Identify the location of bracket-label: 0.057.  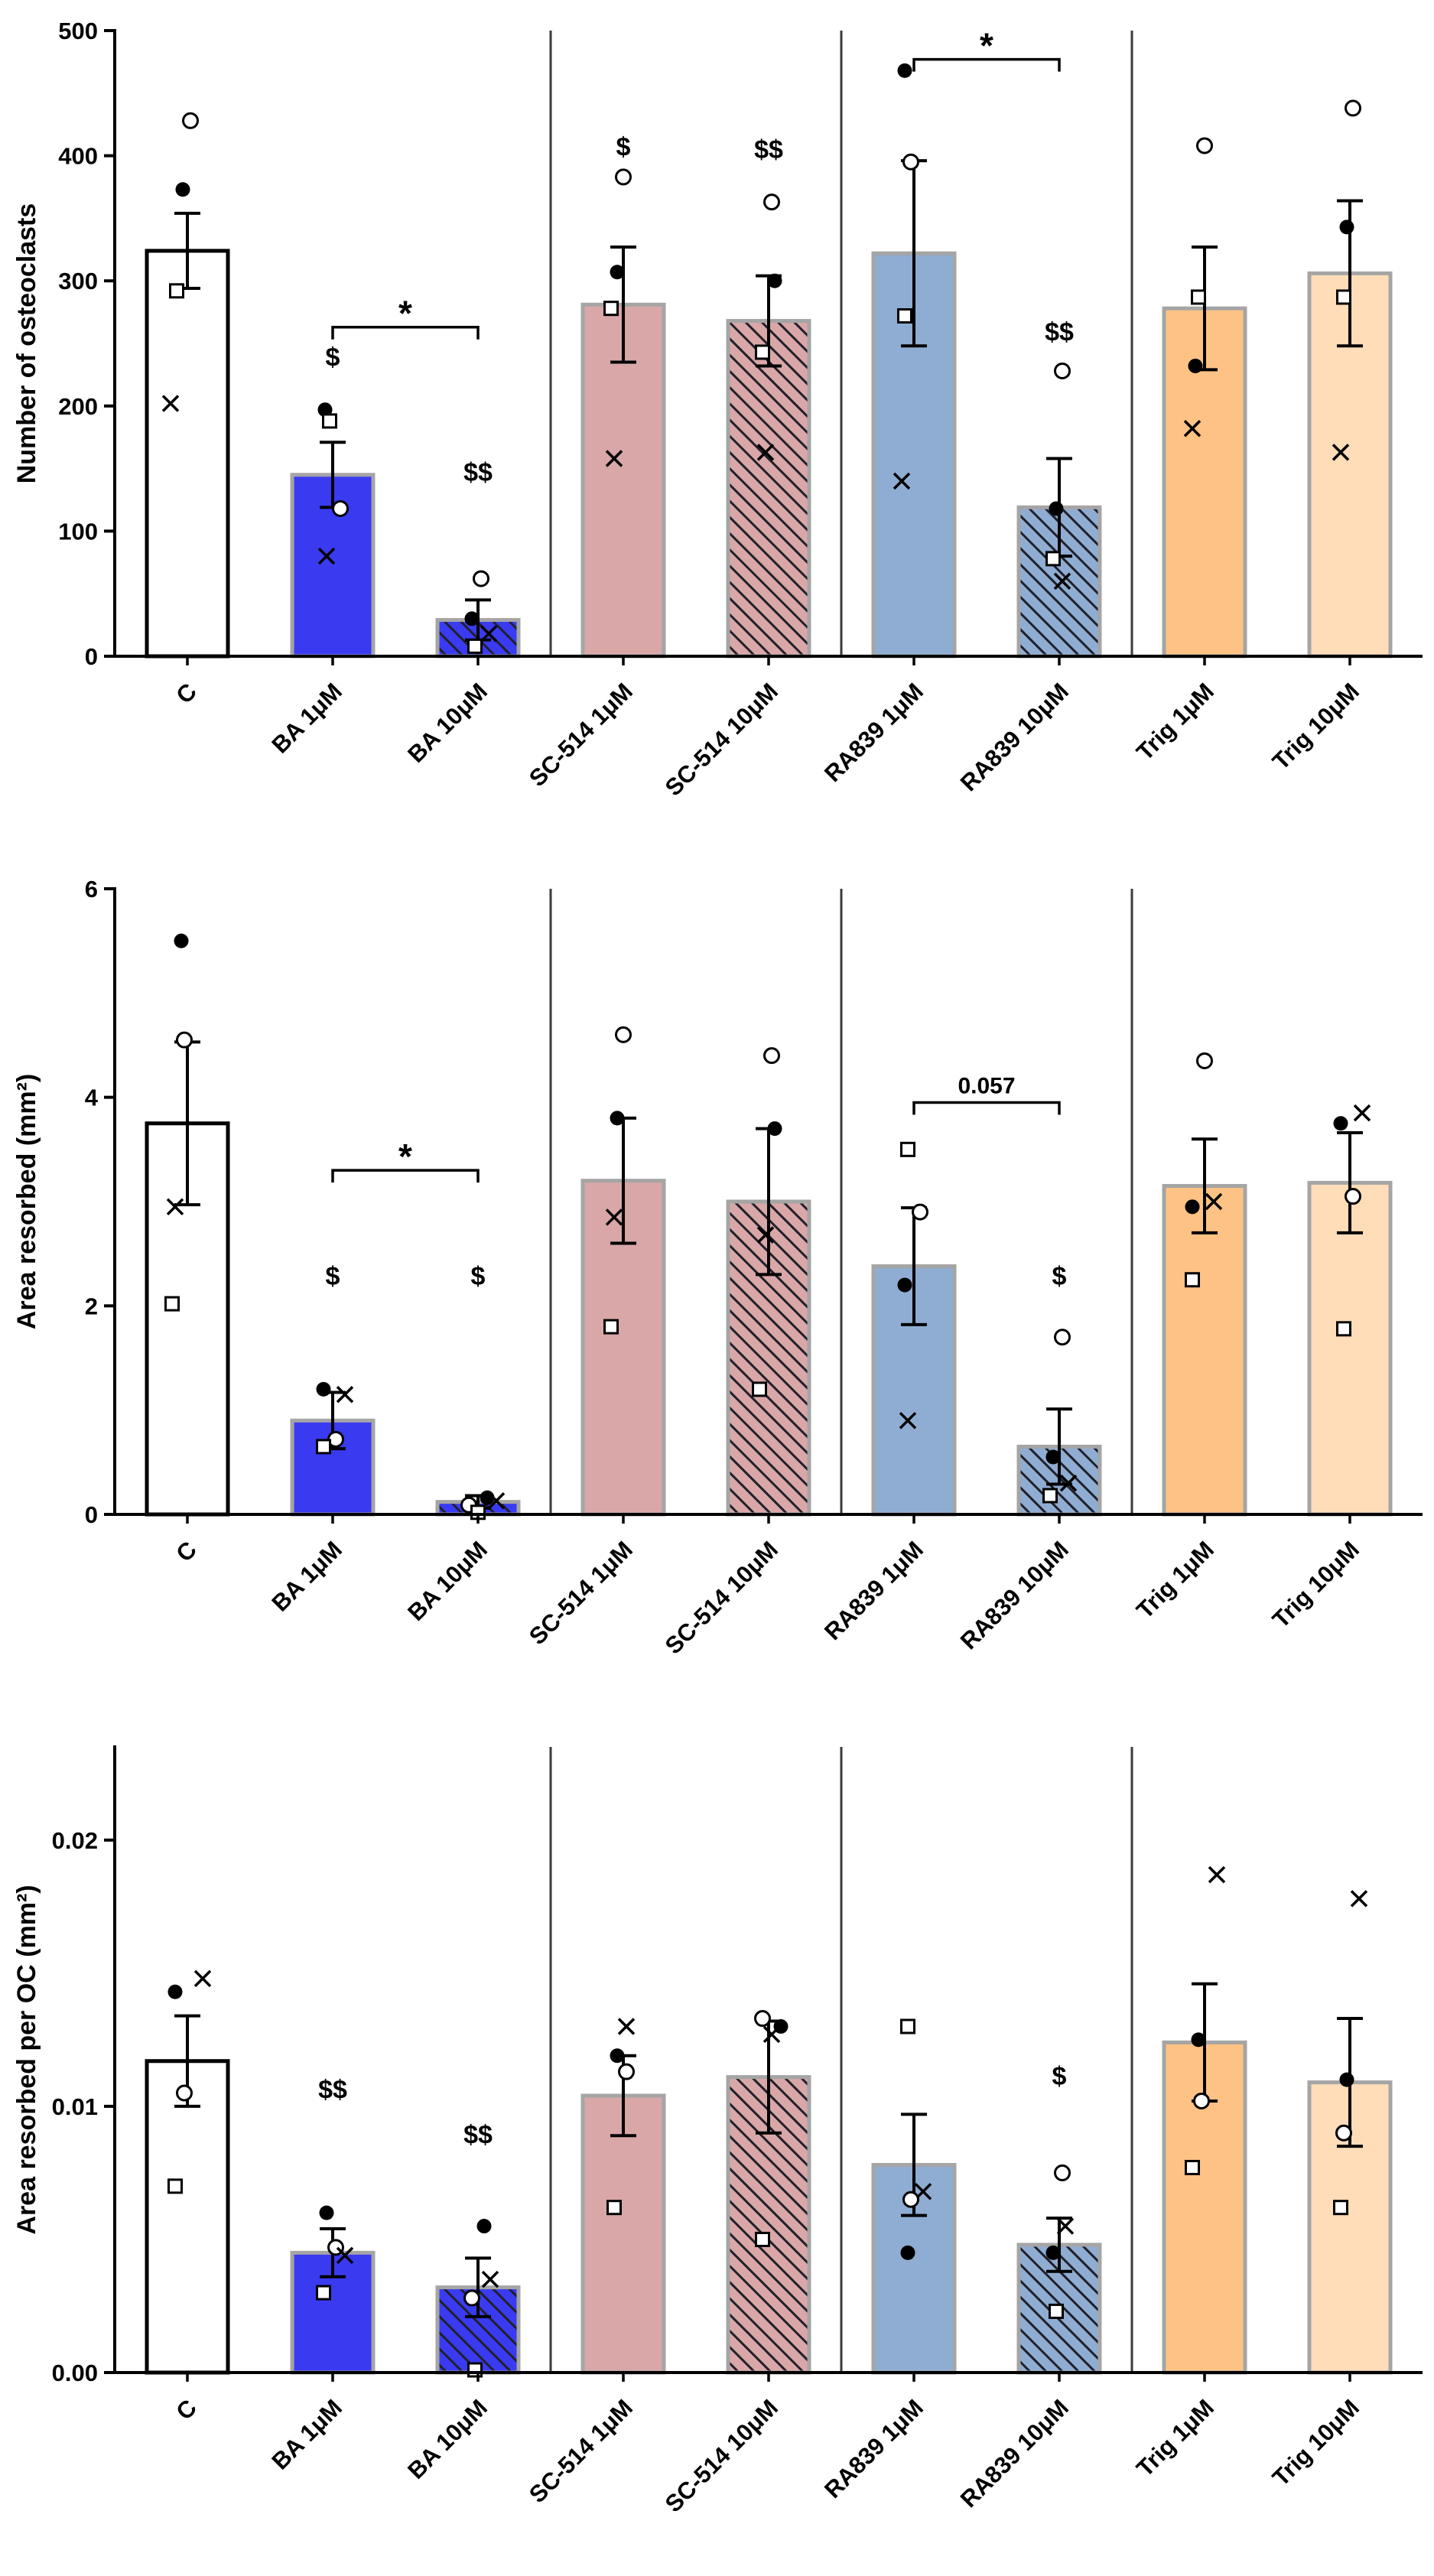
(986, 1085).